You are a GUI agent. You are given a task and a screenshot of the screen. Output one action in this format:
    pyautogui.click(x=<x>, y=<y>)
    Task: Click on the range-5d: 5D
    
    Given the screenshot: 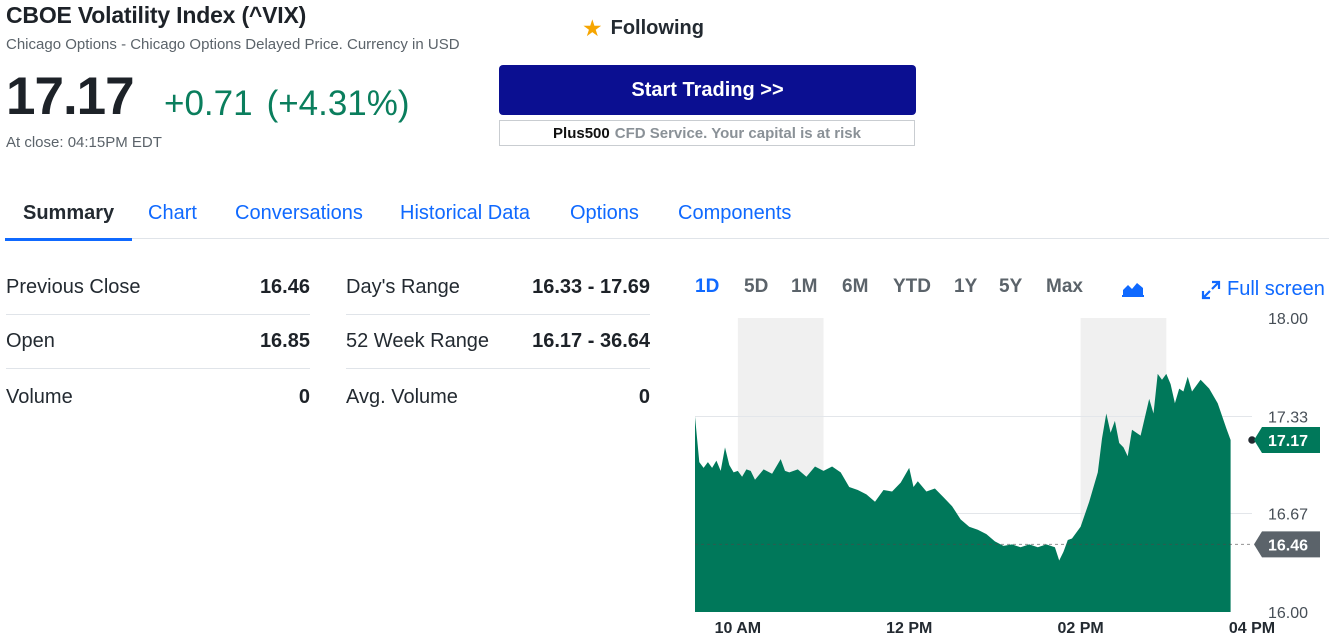 What is the action you would take?
    pyautogui.click(x=756, y=286)
    